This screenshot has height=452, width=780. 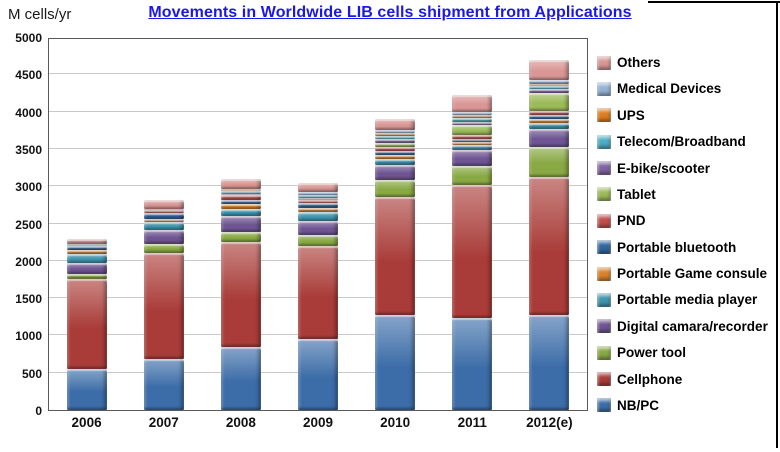 I want to click on segment-others-2012-e, so click(x=548, y=70).